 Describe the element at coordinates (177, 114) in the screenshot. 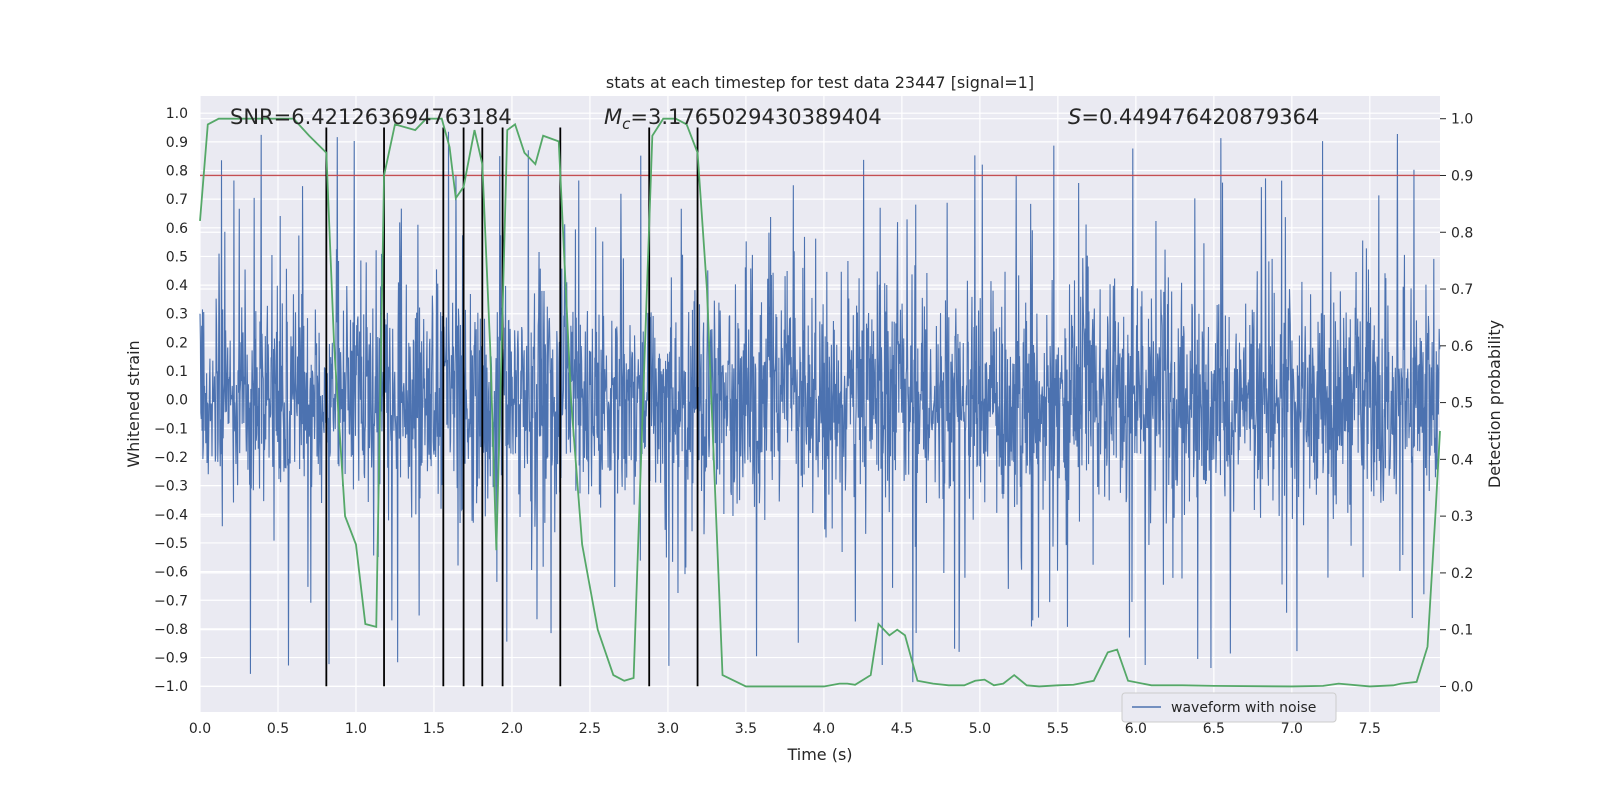

I see `y-tick-label: 1.0` at that location.